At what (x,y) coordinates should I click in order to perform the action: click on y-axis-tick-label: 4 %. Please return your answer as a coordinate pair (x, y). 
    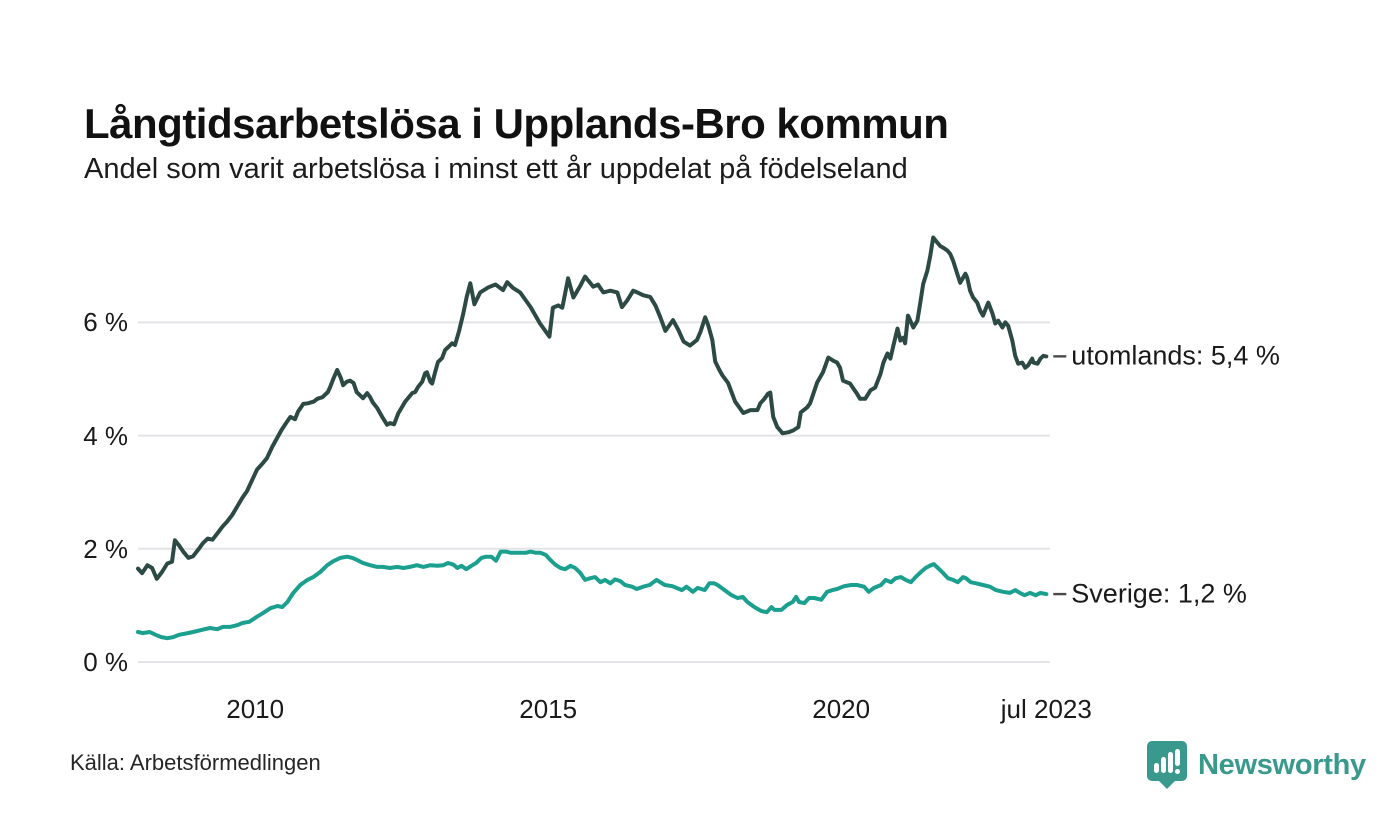
    Looking at the image, I should click on (105, 435).